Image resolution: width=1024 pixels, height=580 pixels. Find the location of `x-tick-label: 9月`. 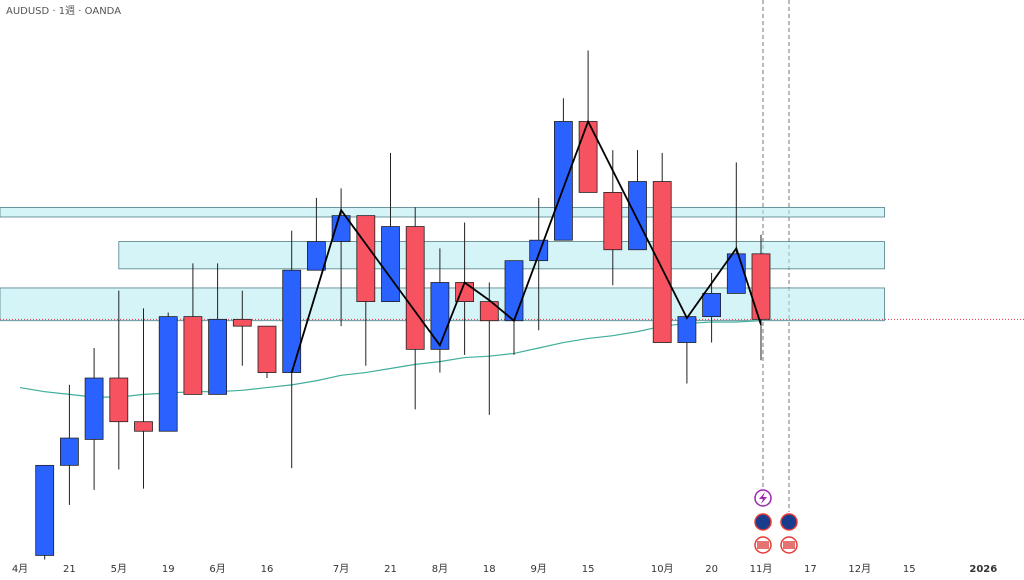

x-tick-label: 9月 is located at coordinates (539, 569).